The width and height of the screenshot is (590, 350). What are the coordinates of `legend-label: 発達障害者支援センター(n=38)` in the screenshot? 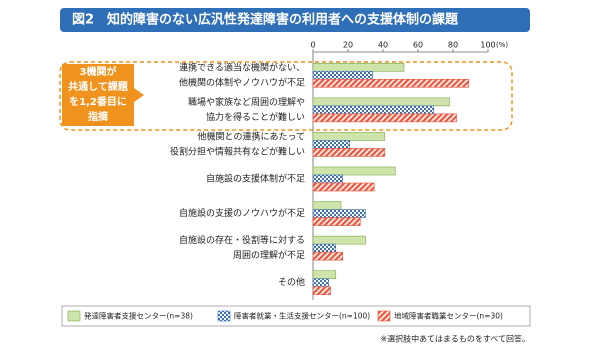 It's located at (138, 316).